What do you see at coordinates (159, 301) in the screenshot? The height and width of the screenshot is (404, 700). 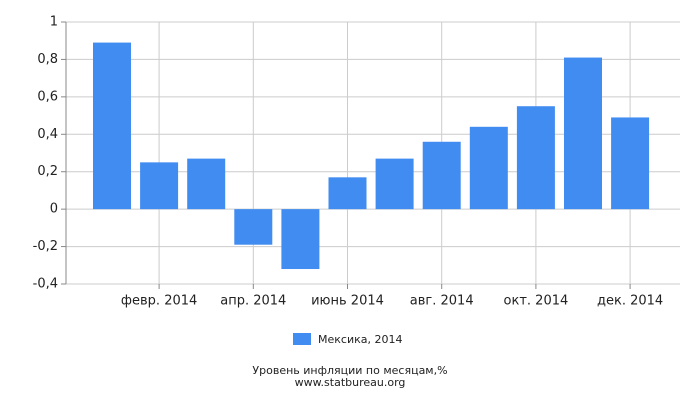 I see `x-tick-label: февр. 2014` at bounding box center [159, 301].